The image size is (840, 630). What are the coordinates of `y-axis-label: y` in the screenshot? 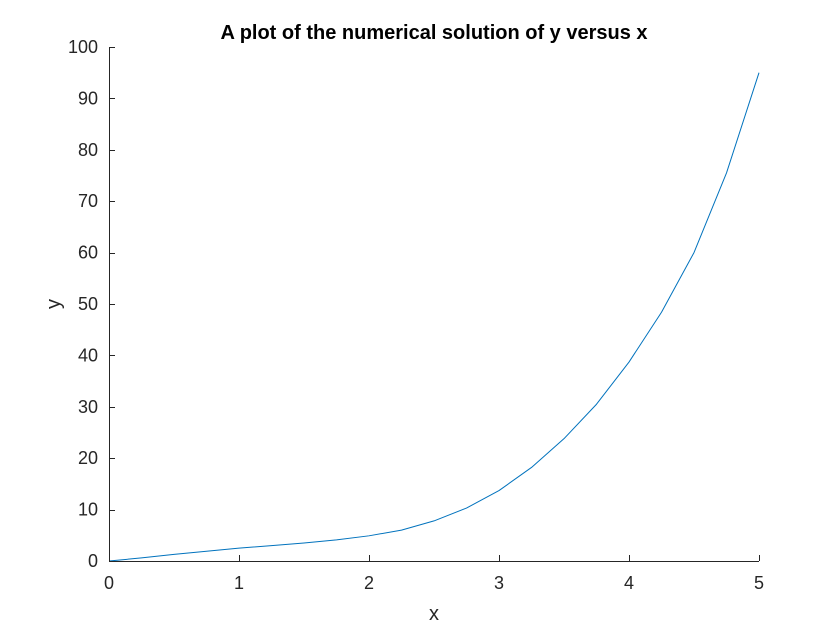 It's located at (54, 304).